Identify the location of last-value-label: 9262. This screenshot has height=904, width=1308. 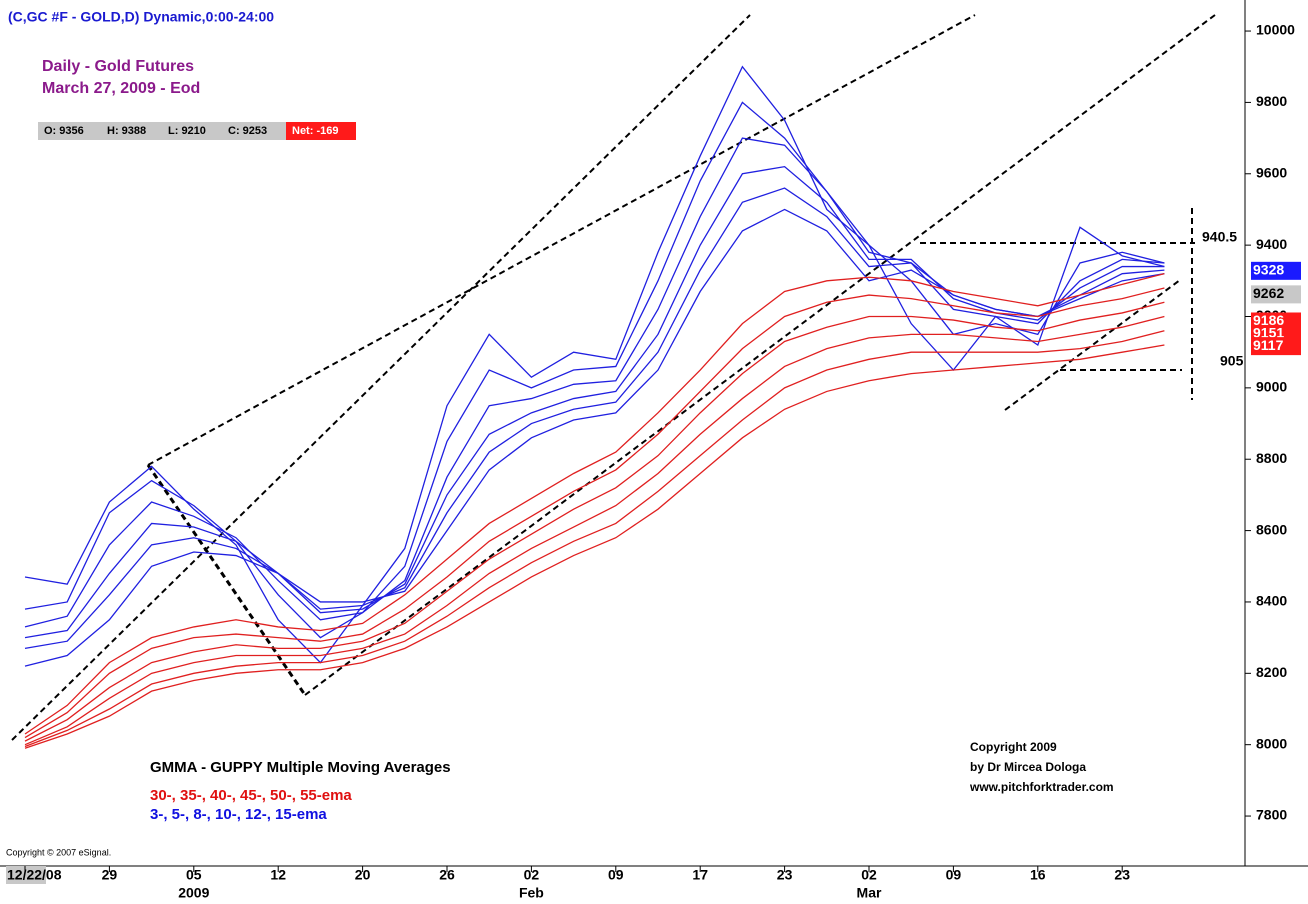
(1268, 293).